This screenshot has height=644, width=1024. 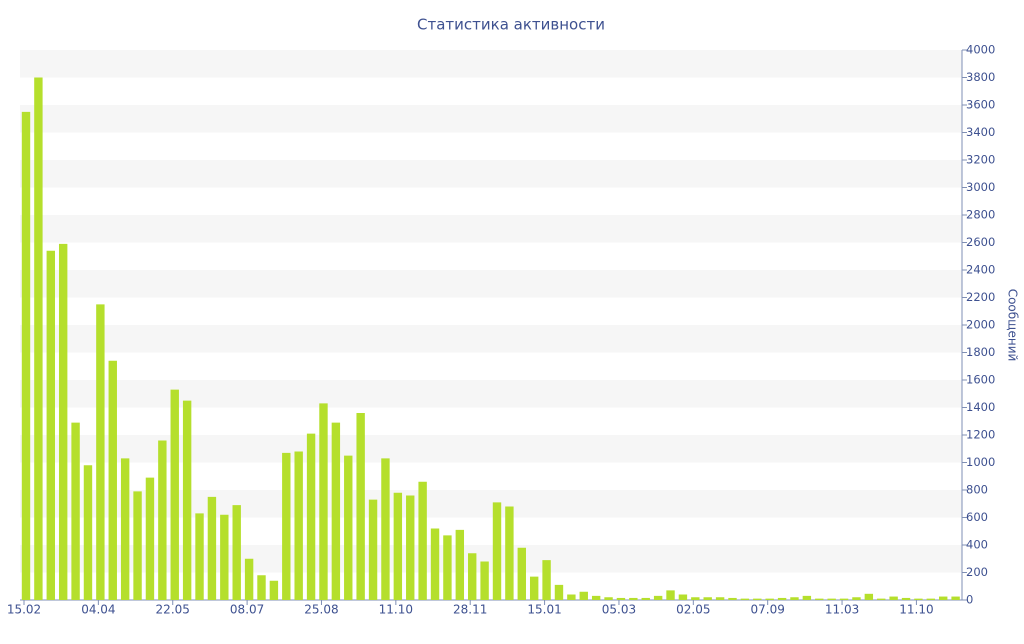 What do you see at coordinates (980, 297) in the screenshot?
I see `y-tick-label: 2200` at bounding box center [980, 297].